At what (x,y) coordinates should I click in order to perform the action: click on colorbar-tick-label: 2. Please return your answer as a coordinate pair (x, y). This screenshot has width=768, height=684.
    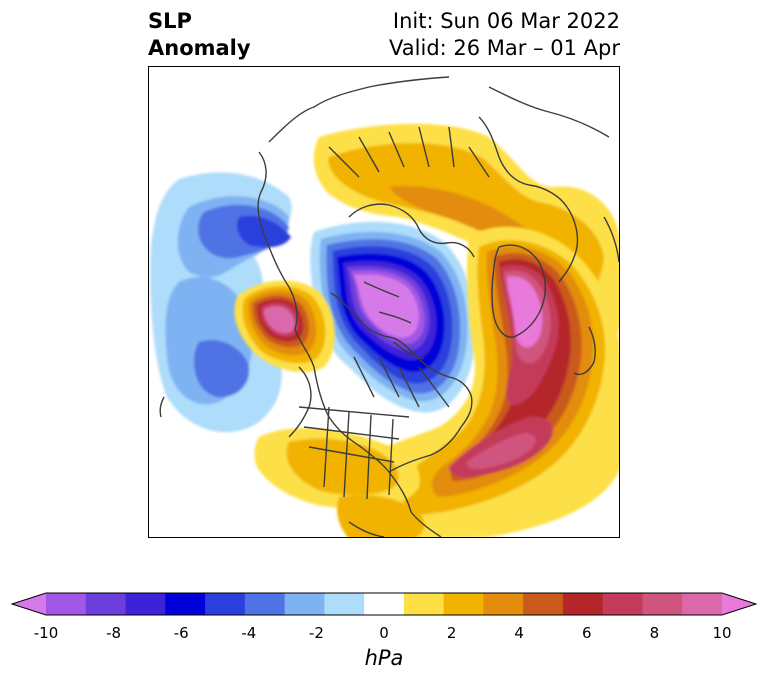
    Looking at the image, I should click on (451, 633).